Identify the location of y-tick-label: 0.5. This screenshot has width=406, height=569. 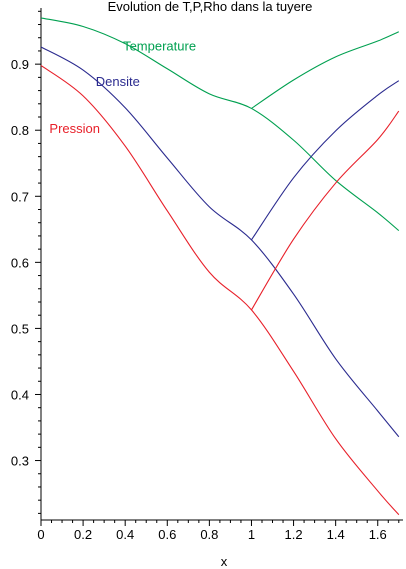
(20, 328).